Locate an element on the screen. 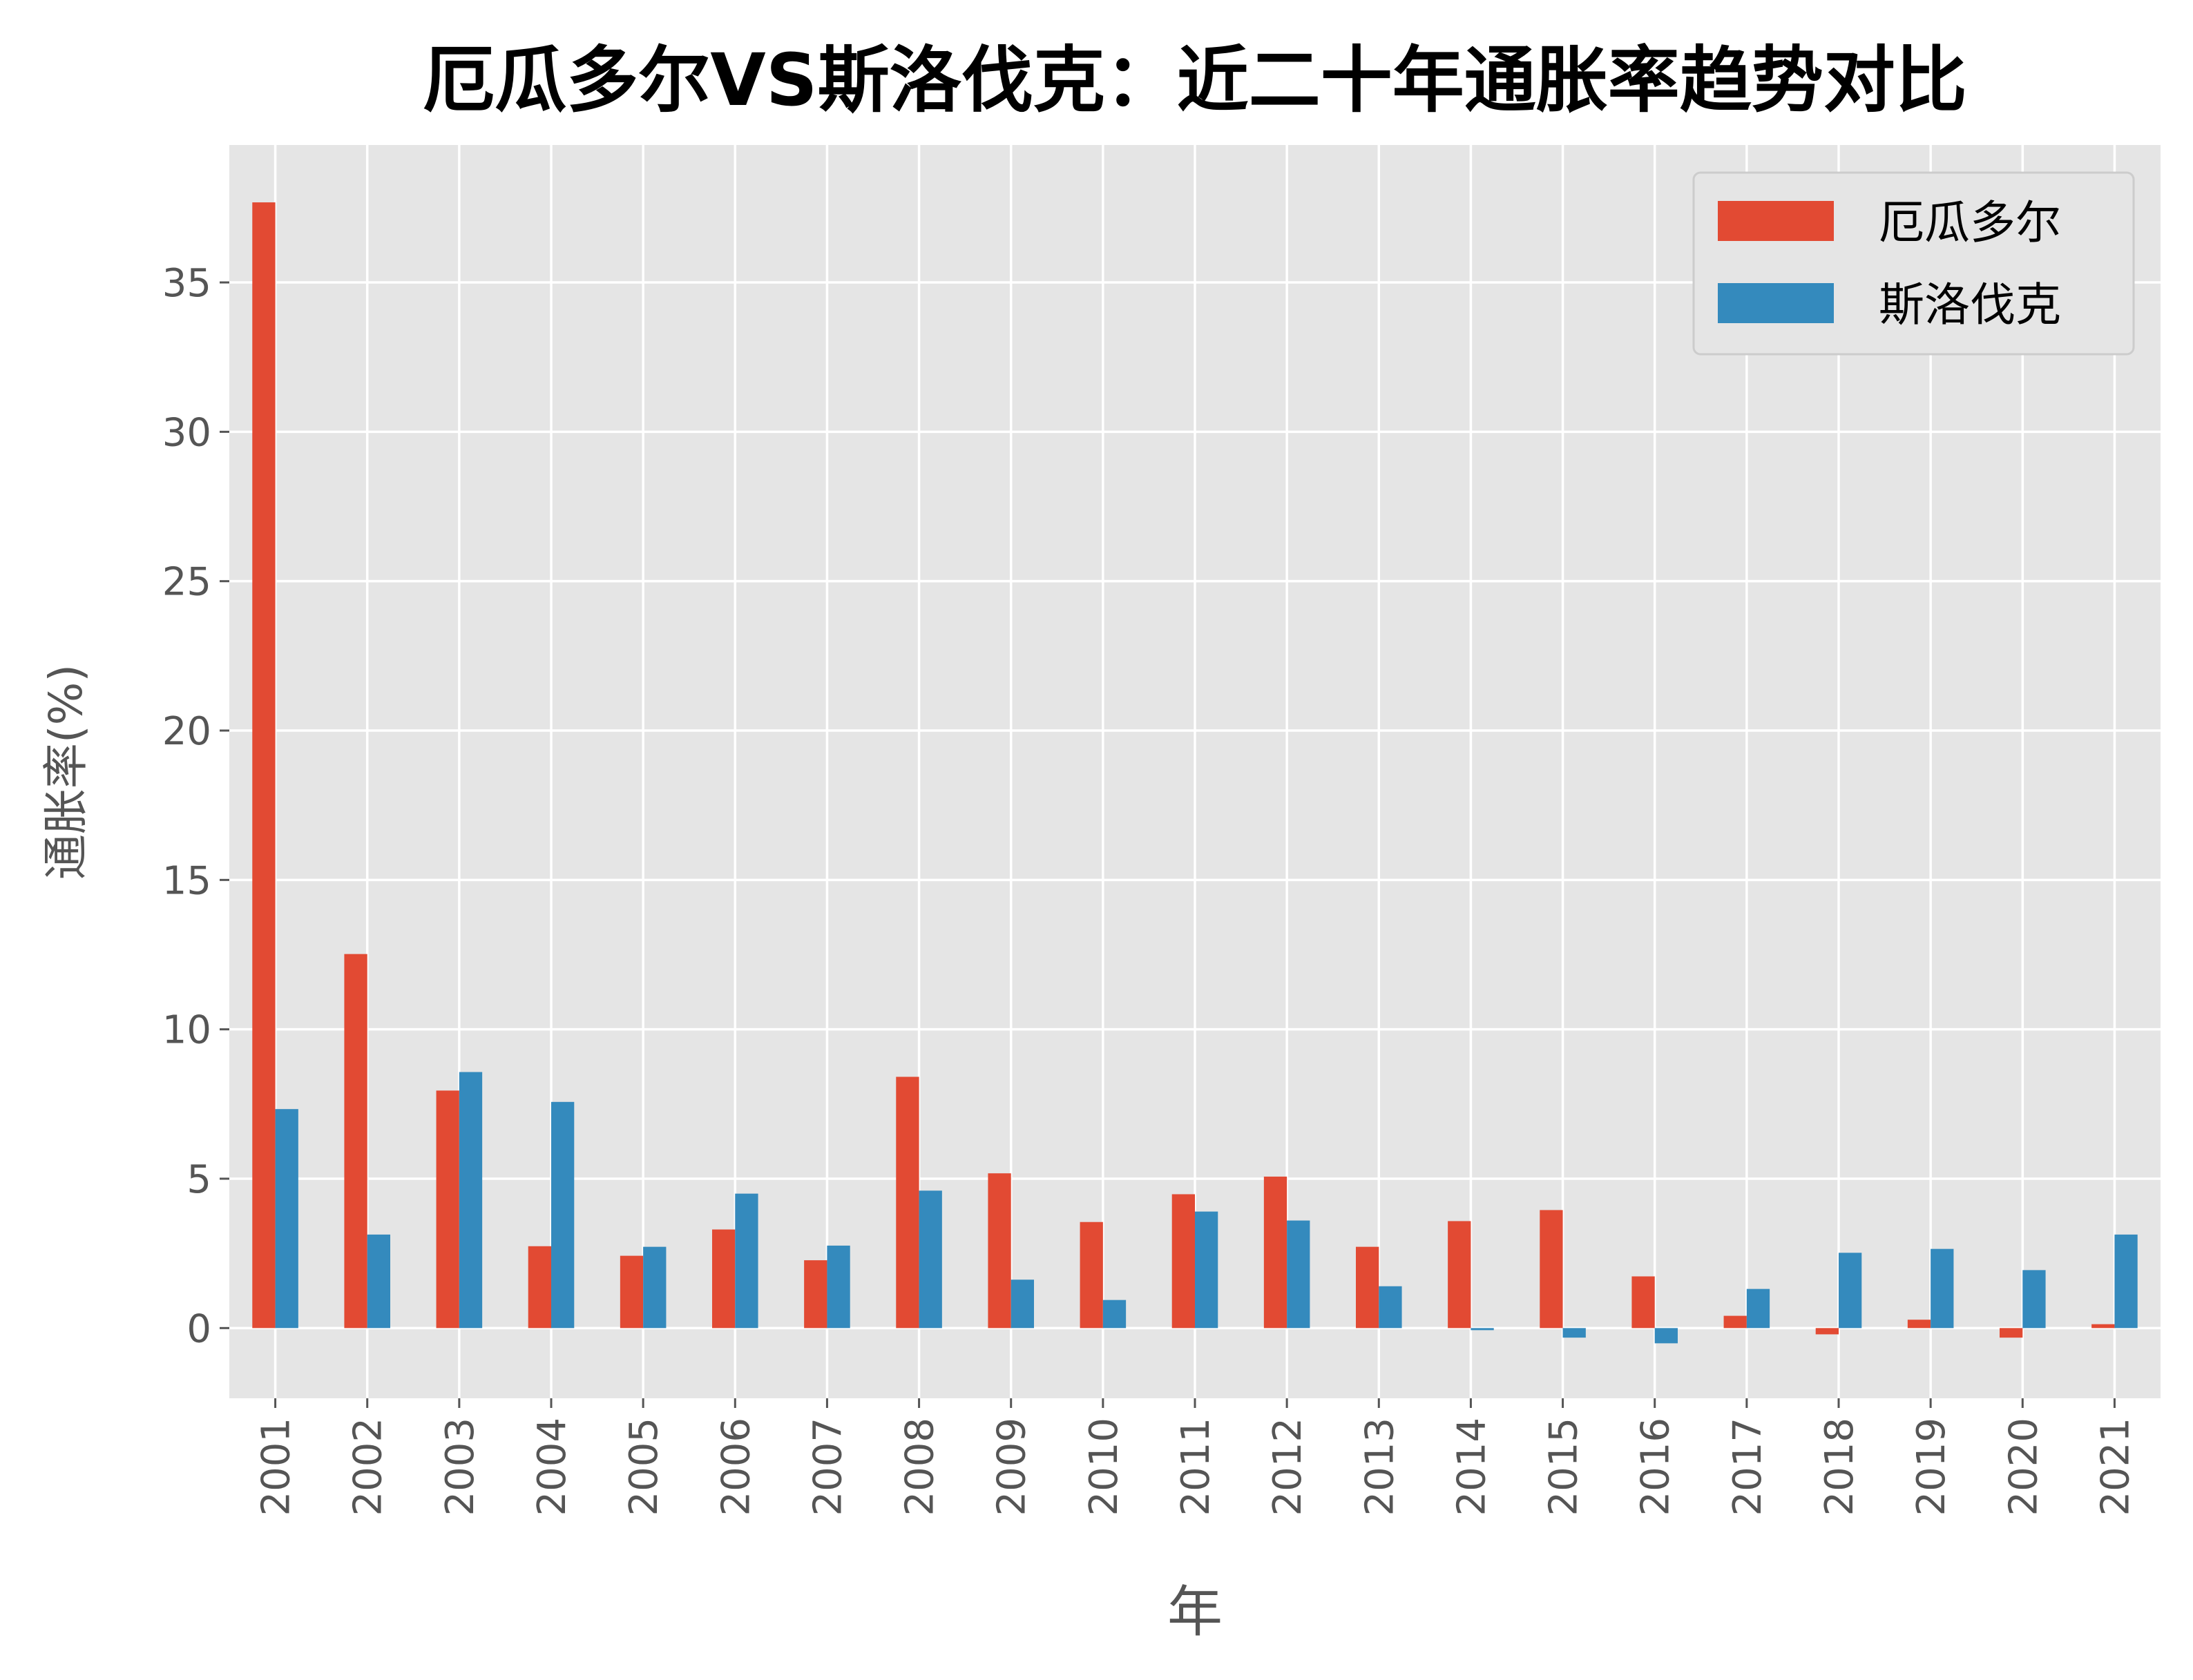 This screenshot has height=1680, width=2193. bar-ecuador-2008 is located at coordinates (907, 1202).